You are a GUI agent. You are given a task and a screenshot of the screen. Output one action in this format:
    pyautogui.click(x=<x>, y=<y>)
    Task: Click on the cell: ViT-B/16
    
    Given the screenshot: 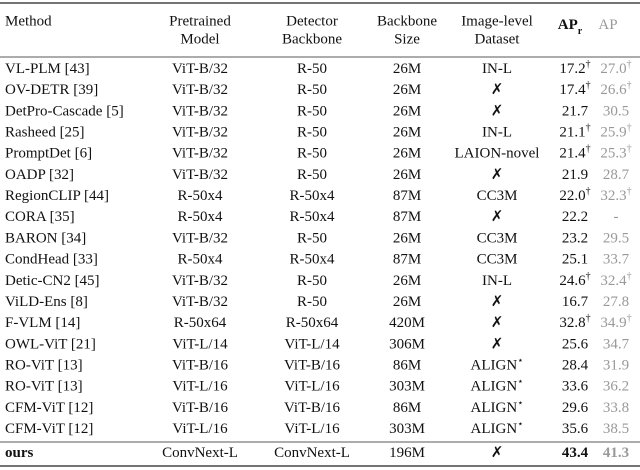 What is the action you would take?
    pyautogui.click(x=312, y=408)
    